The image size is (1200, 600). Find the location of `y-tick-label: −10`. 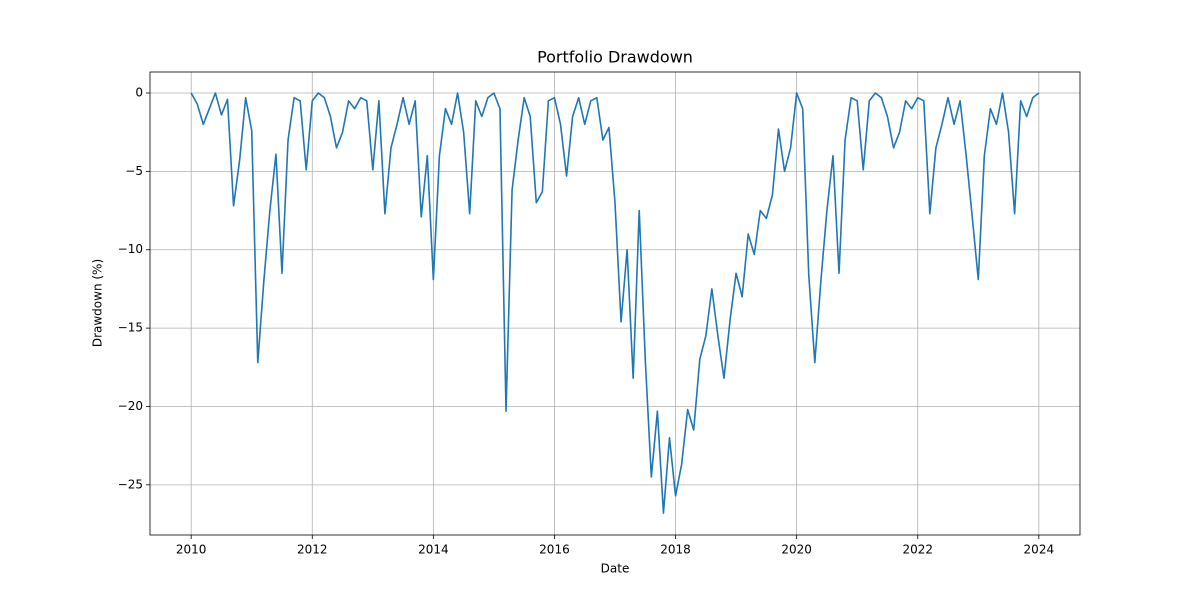

y-tick-label: −10 is located at coordinates (130, 249).